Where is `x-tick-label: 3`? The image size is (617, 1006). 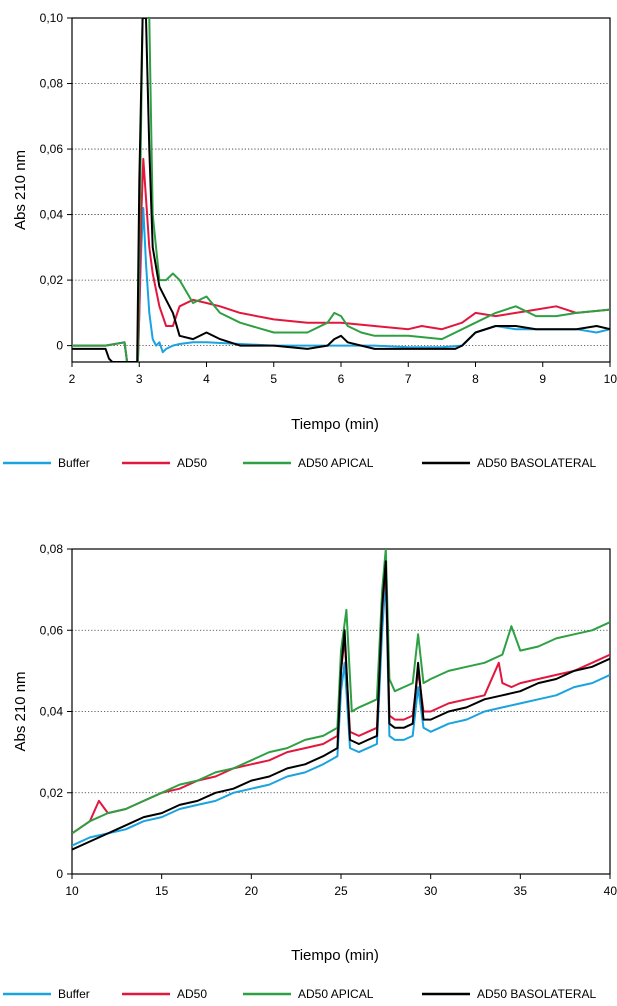 x-tick-label: 3 is located at coordinates (139, 379).